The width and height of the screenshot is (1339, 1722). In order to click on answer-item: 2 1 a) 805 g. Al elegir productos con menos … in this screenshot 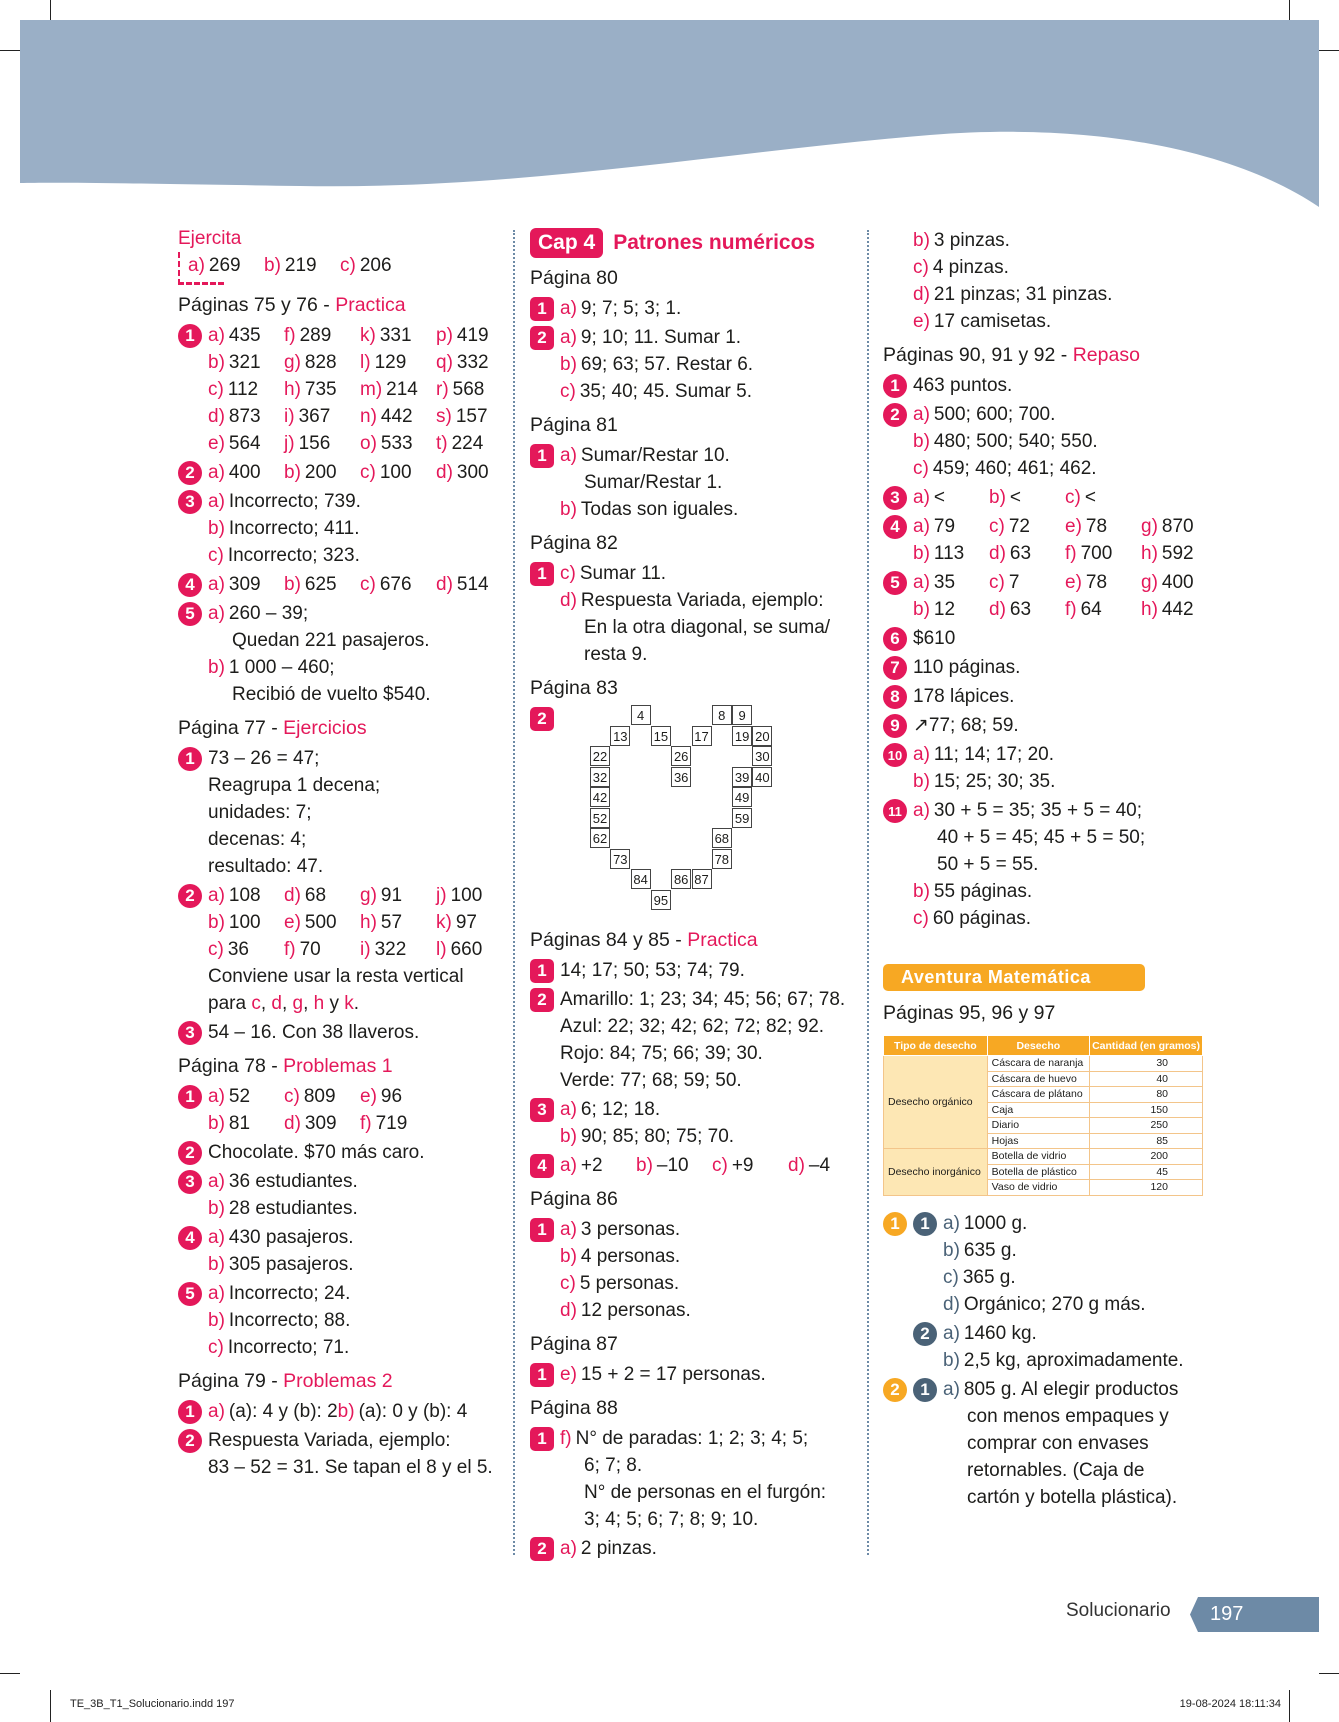, I will do `click(1048, 1443)`.